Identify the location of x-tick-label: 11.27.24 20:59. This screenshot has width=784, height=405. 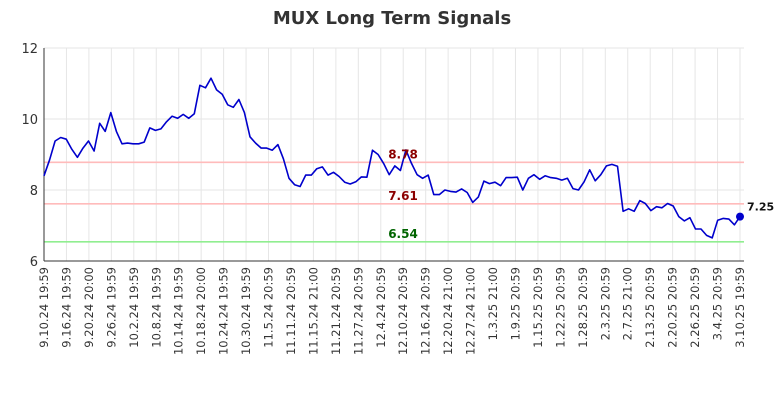
(358, 311).